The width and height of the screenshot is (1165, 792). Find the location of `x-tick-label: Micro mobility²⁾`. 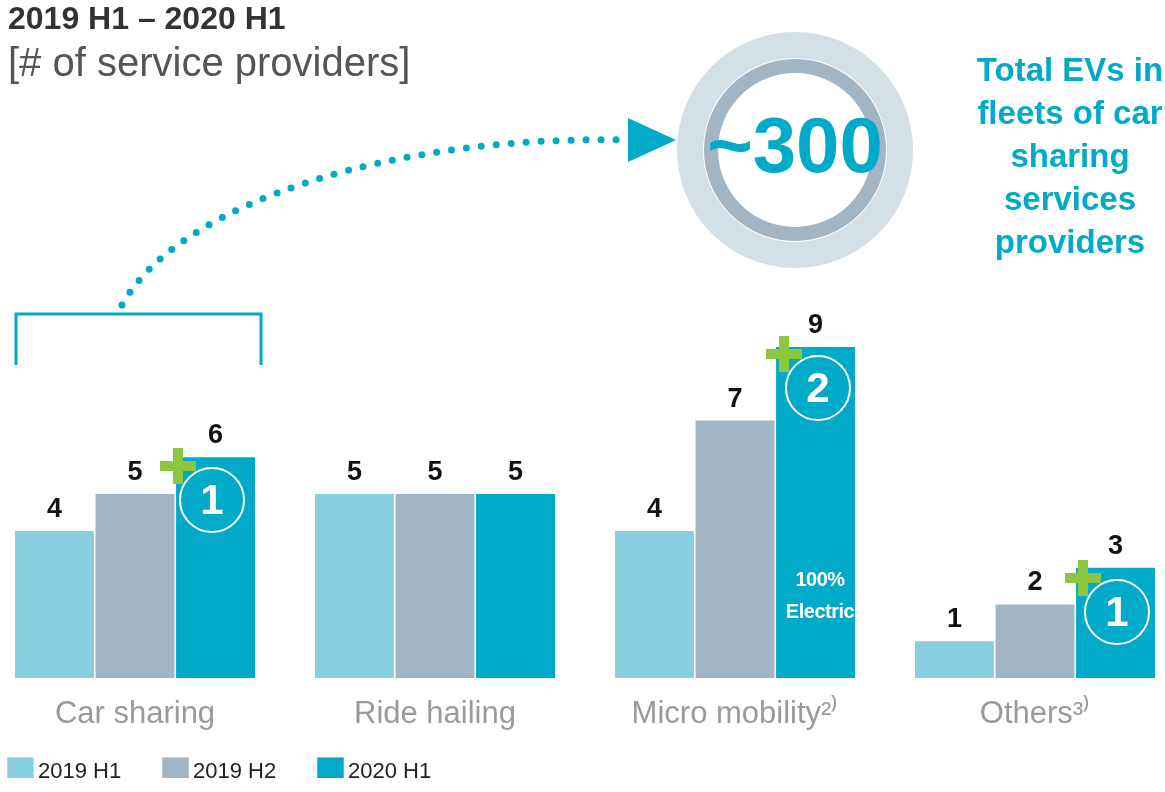

x-tick-label: Micro mobility²⁾ is located at coordinates (735, 711).